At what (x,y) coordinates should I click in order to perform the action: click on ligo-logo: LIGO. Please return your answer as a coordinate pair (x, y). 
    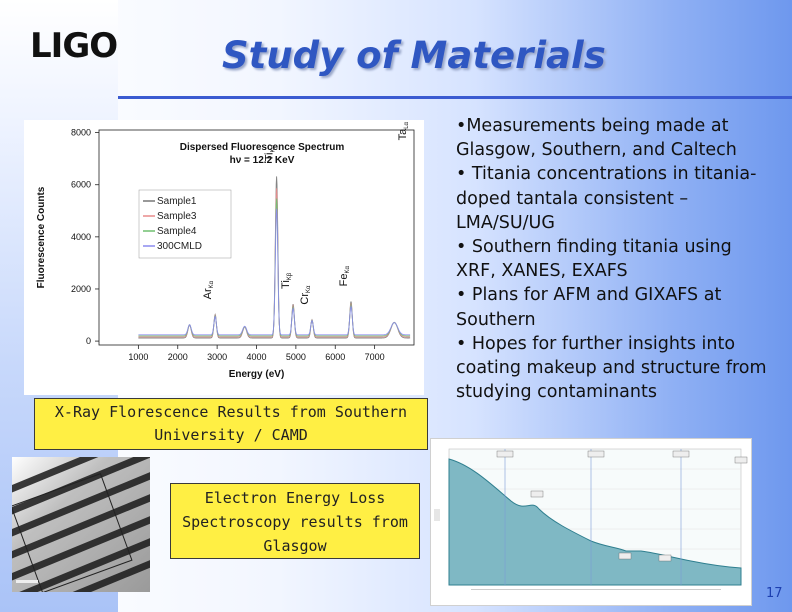
    Looking at the image, I should click on (74, 46).